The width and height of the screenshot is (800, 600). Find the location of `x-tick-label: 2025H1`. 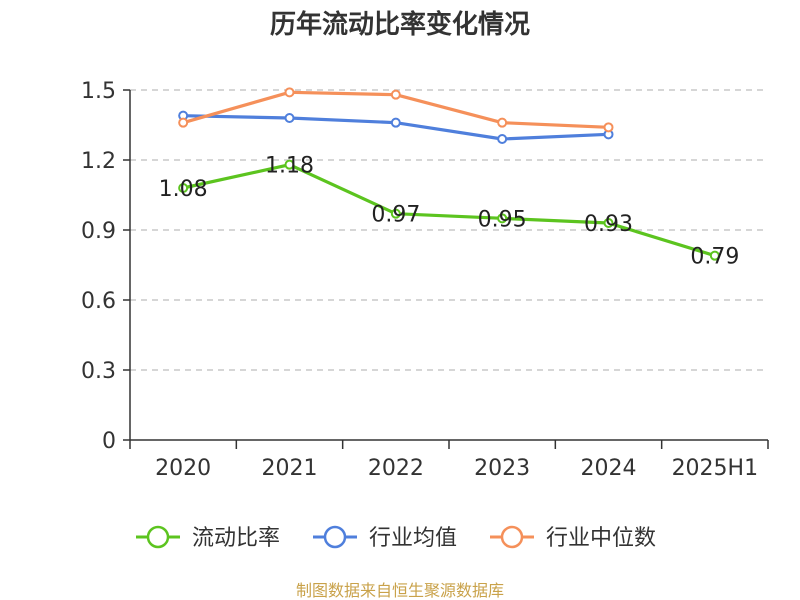

x-tick-label: 2025H1 is located at coordinates (715, 468).